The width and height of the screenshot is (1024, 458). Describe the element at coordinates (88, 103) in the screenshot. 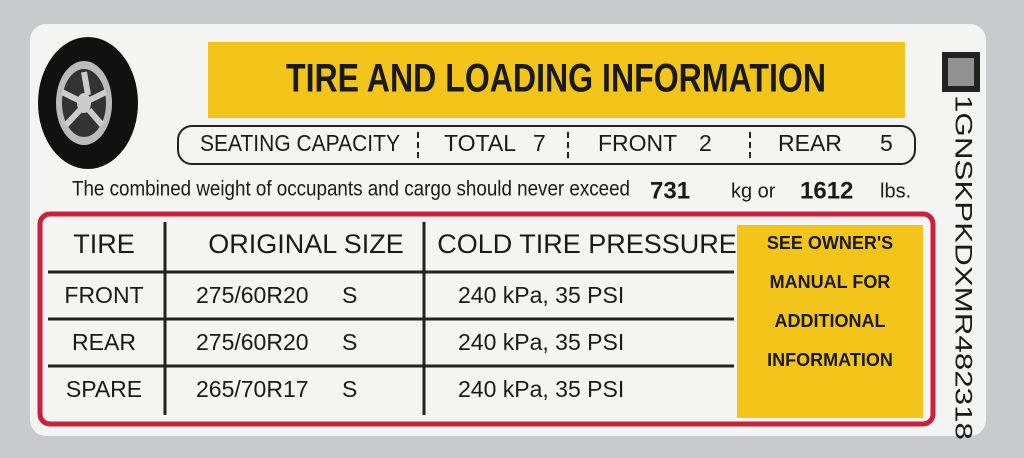

I see `tire-icon` at that location.